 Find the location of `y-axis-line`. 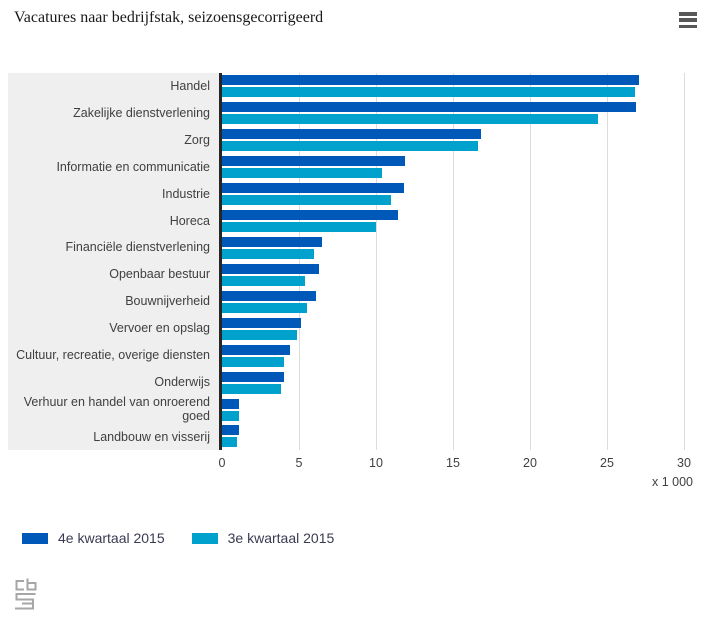

y-axis-line is located at coordinates (220, 261).